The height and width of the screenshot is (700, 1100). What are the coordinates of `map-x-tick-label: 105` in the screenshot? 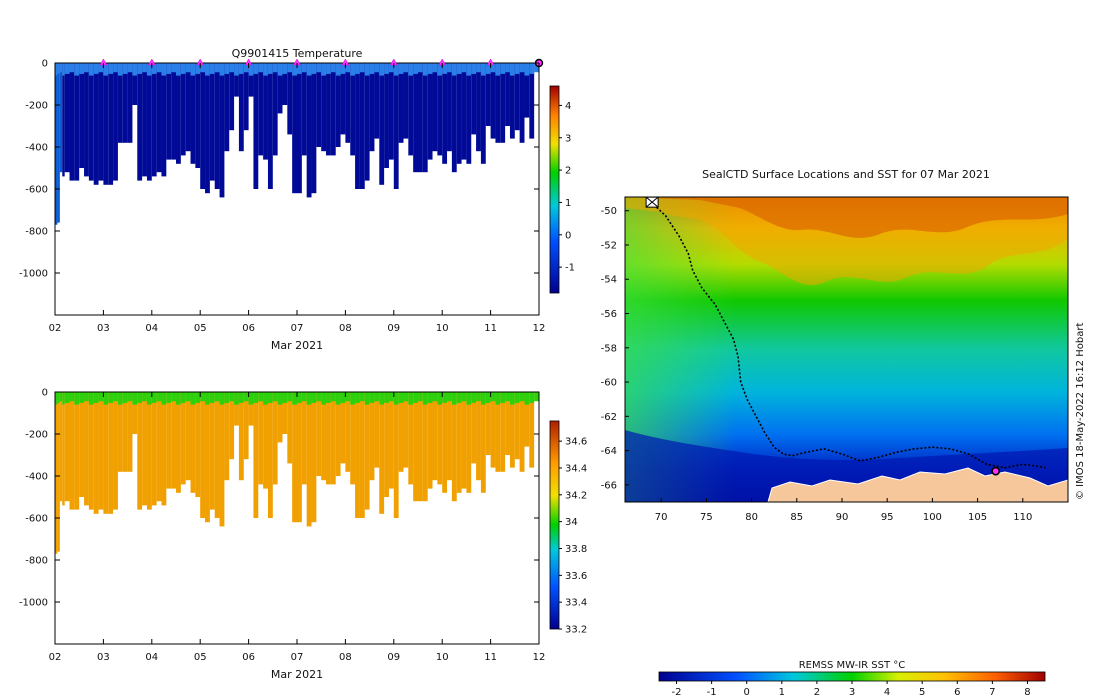 It's located at (977, 517).